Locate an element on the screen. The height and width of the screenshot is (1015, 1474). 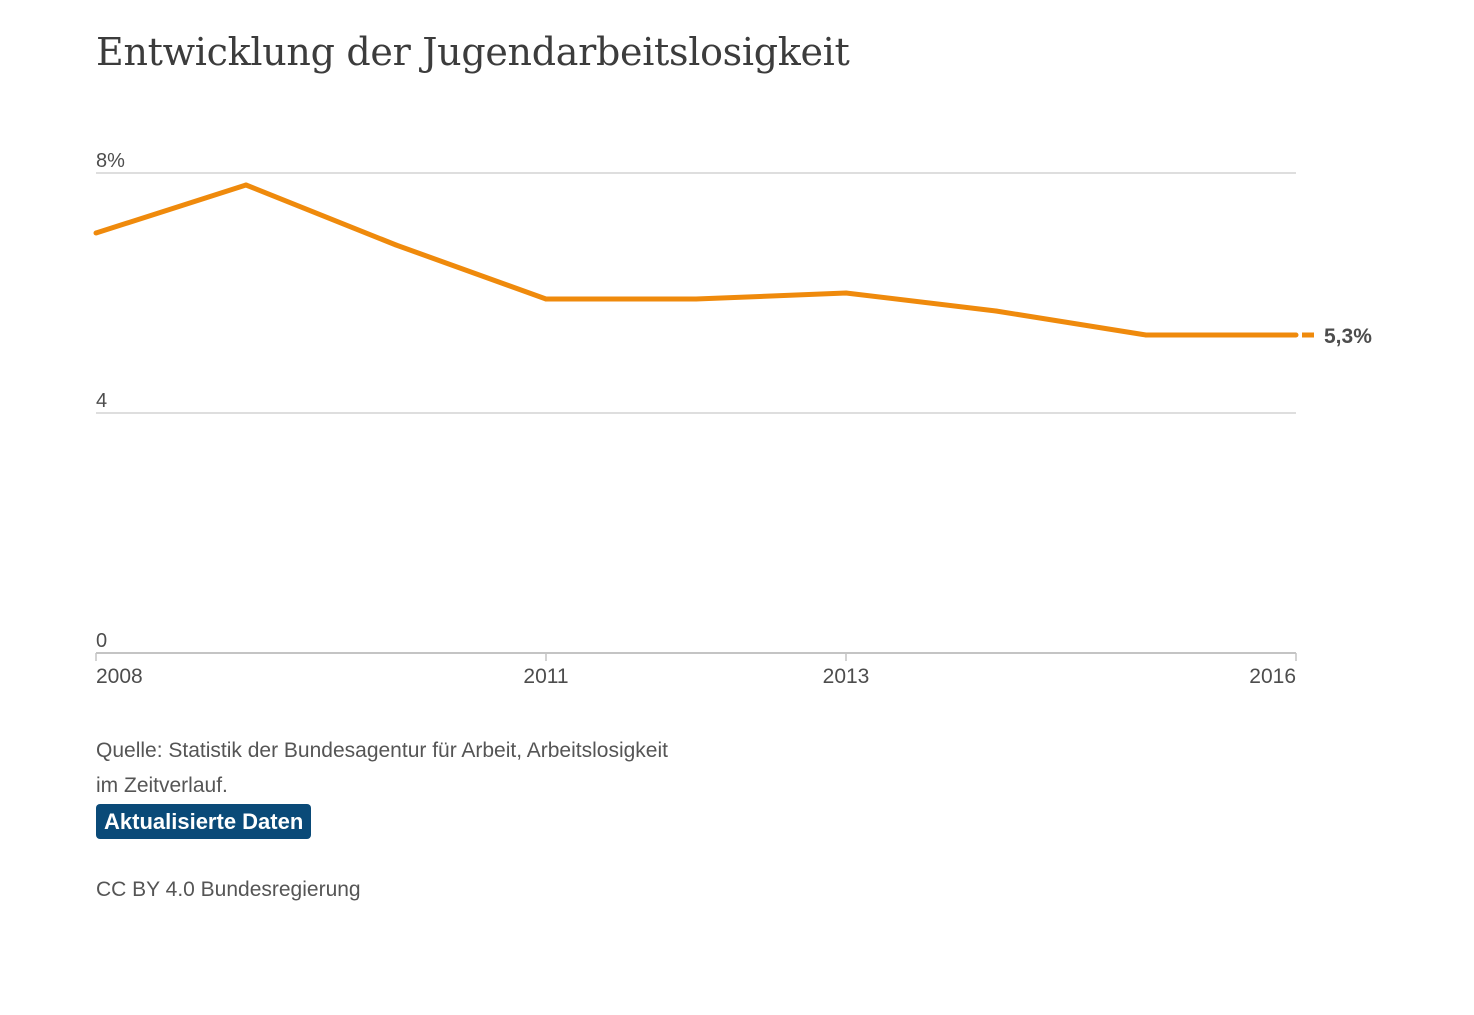
x-tick-label: 2008 is located at coordinates (119, 676).